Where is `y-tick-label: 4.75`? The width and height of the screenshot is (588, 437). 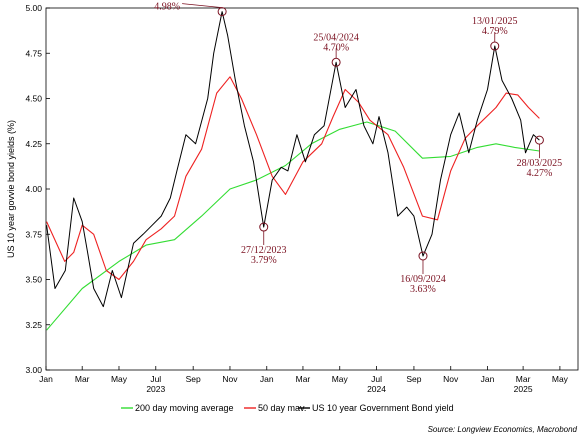
y-tick-label: 4.75 is located at coordinates (33, 53).